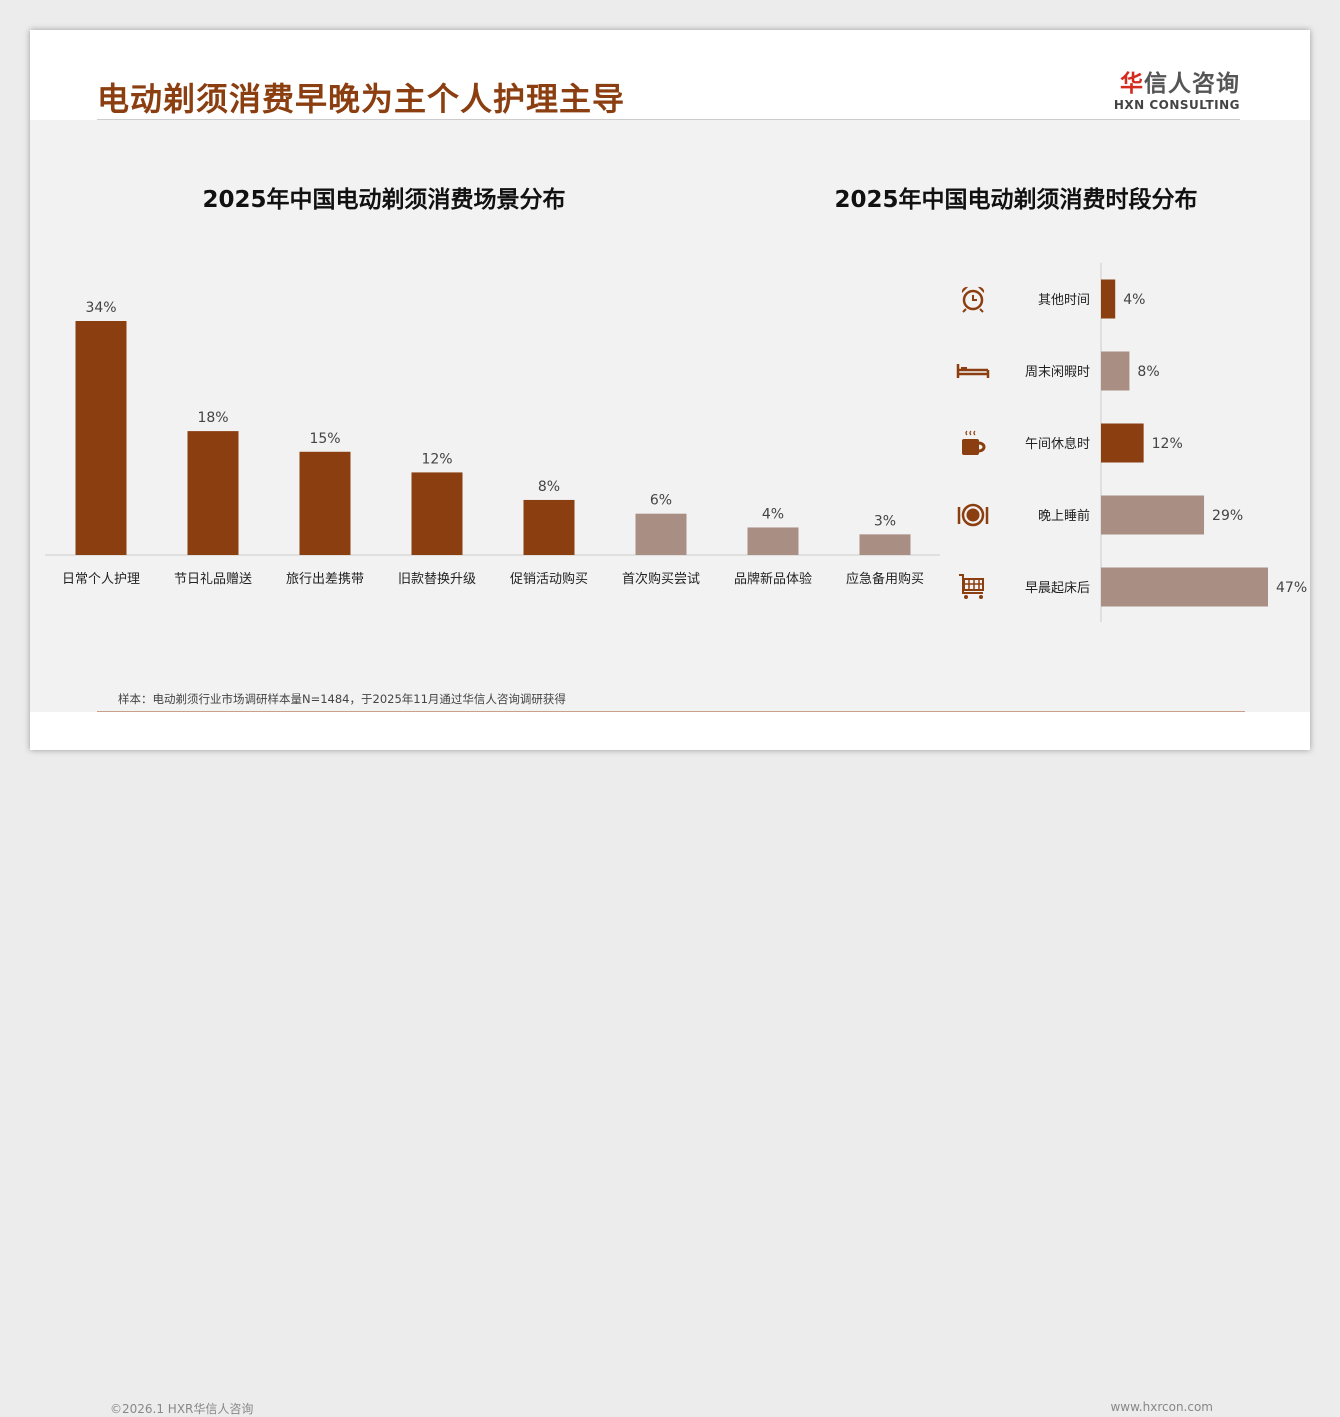 The height and width of the screenshot is (1417, 1340). I want to click on category-label: 旧款替换升级, so click(437, 579).